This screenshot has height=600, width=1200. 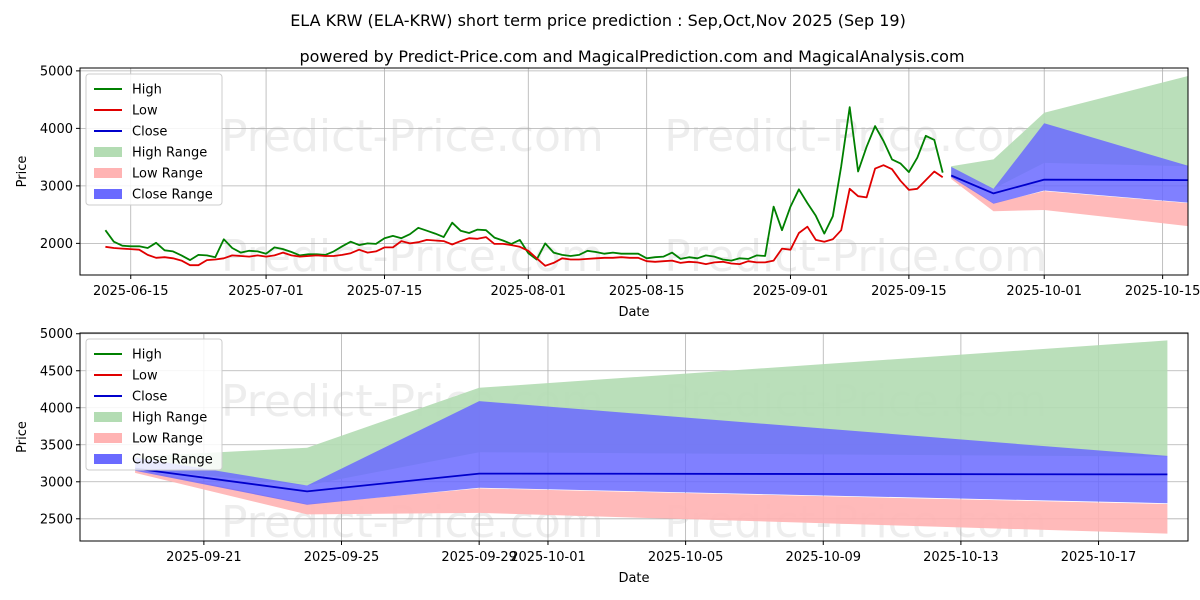 What do you see at coordinates (56, 482) in the screenshot?
I see `bottom-y-tick-label: 3000` at bounding box center [56, 482].